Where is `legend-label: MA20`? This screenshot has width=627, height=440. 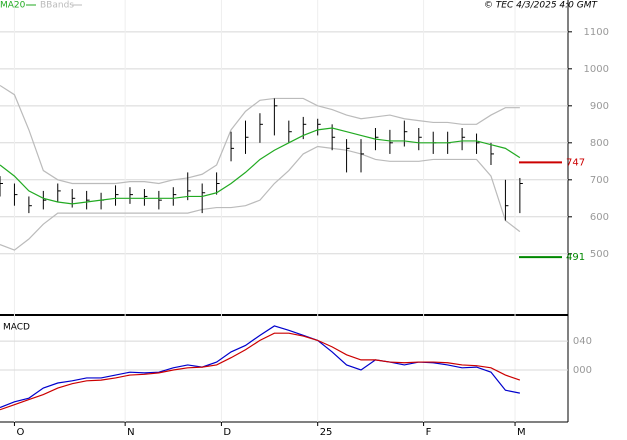 legend-label: MA20 is located at coordinates (13, 6).